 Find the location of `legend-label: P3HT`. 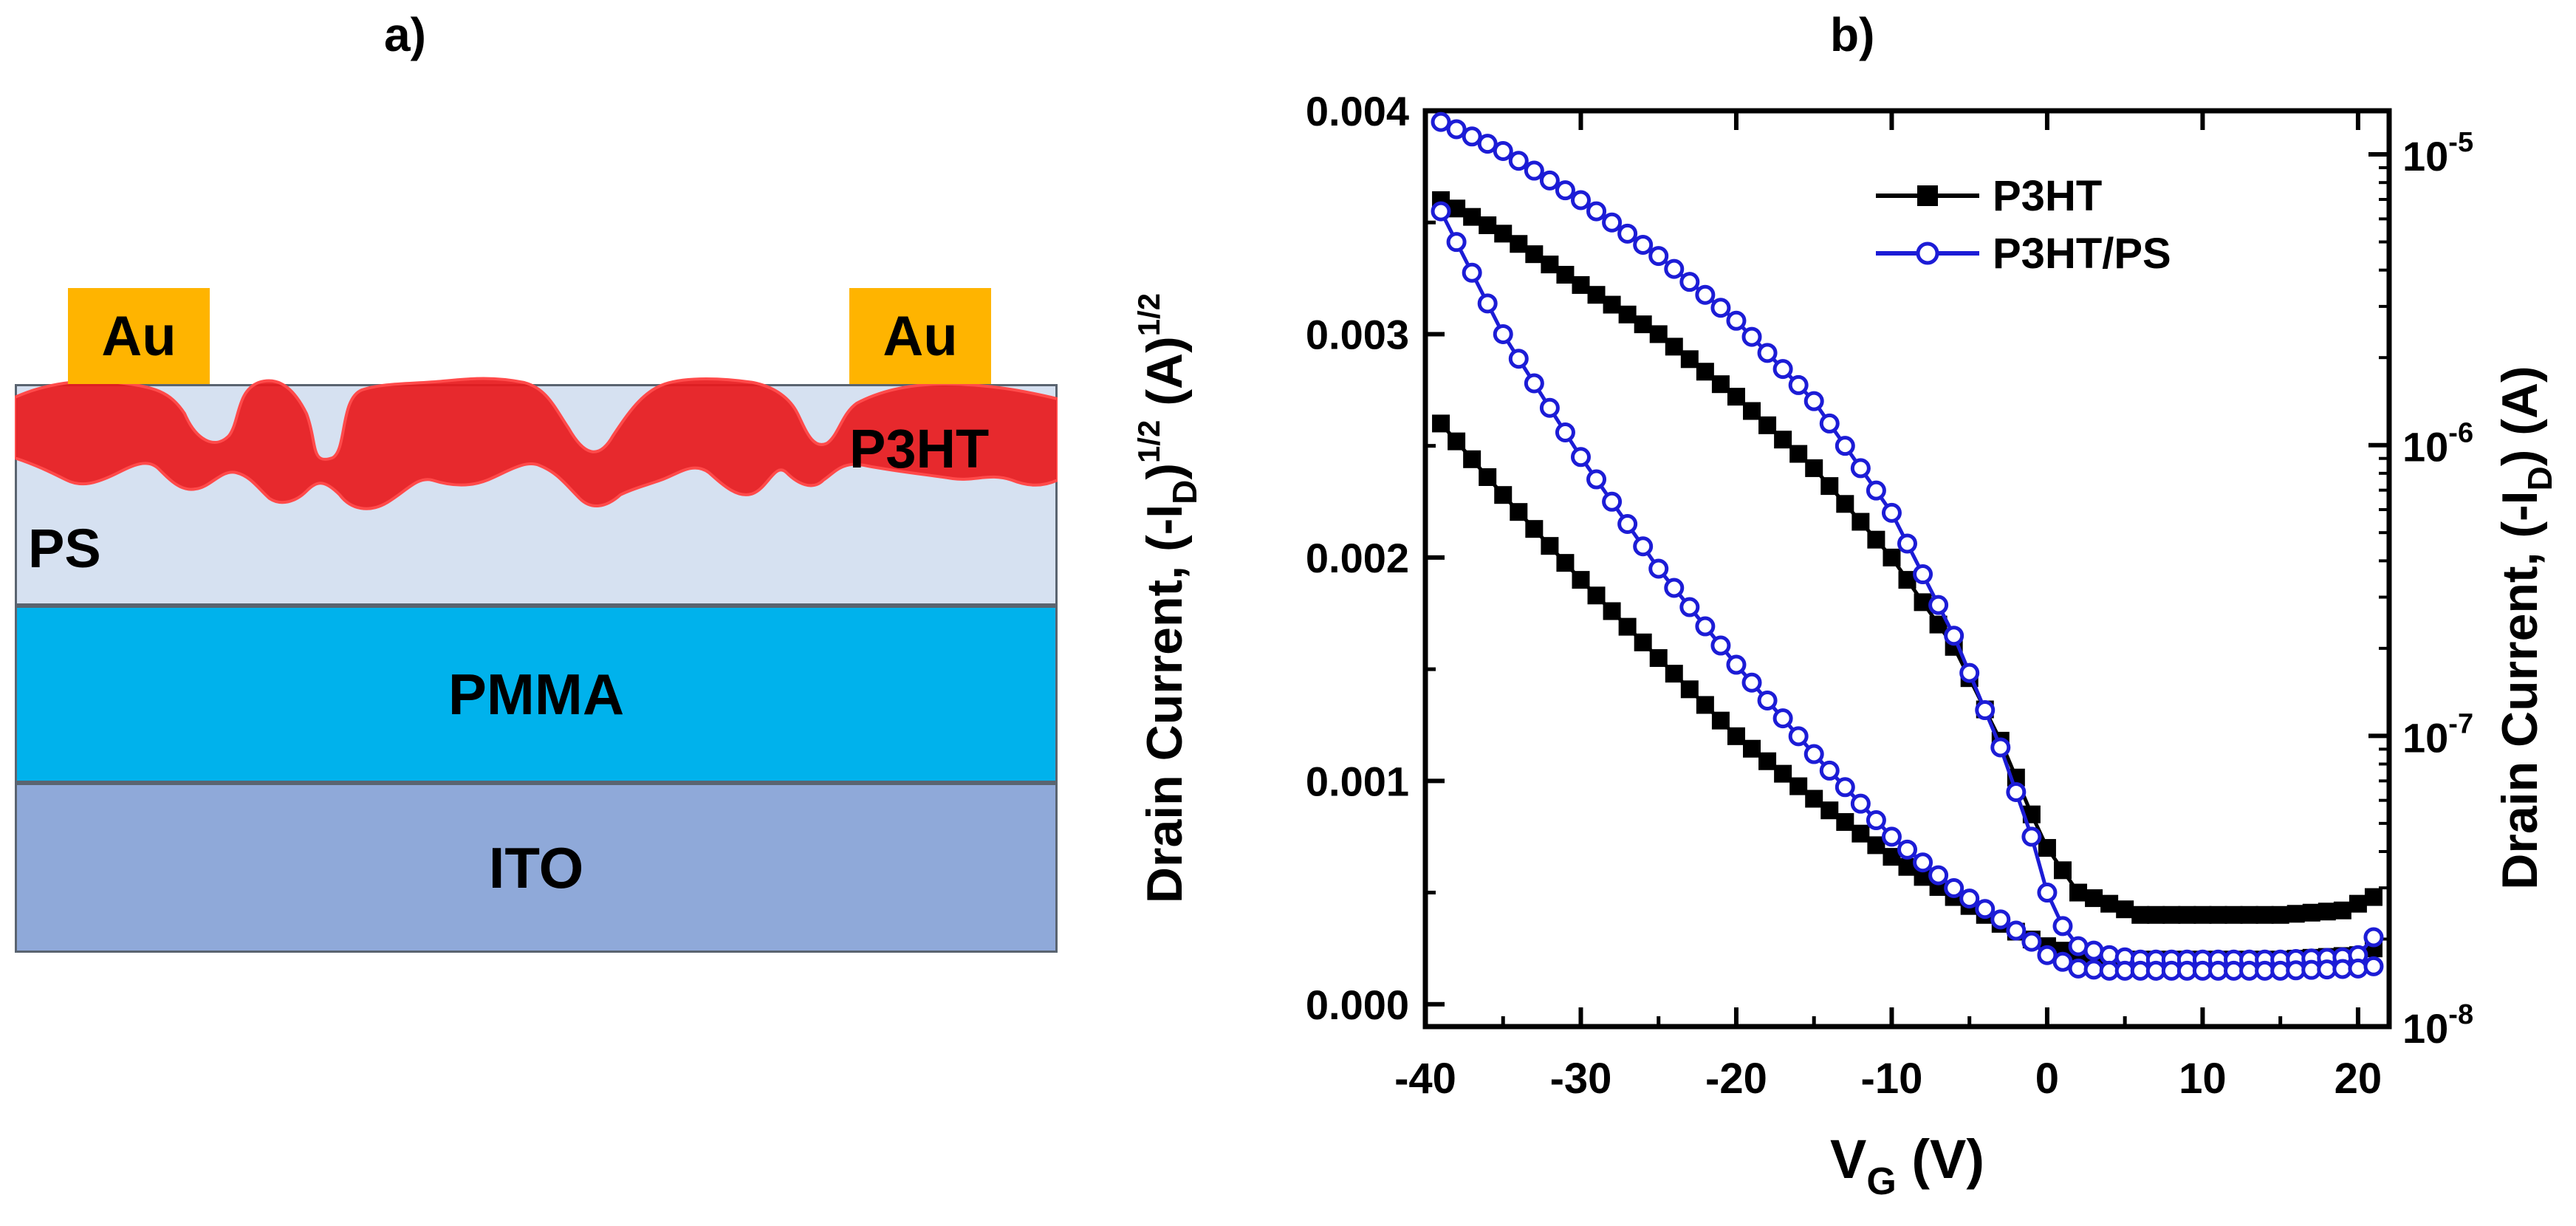

legend-label: P3HT is located at coordinates (2047, 196).